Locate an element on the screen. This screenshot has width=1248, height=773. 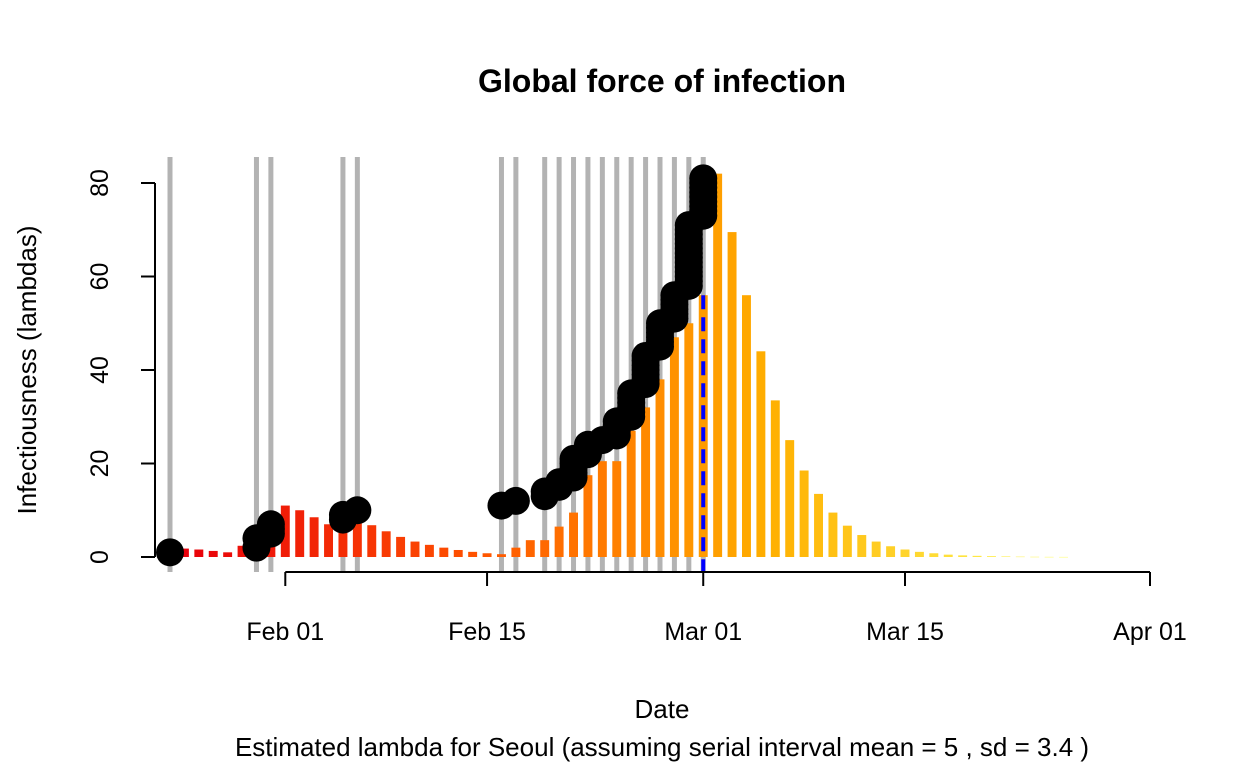
x-tick-label: Feb 01 is located at coordinates (285, 632).